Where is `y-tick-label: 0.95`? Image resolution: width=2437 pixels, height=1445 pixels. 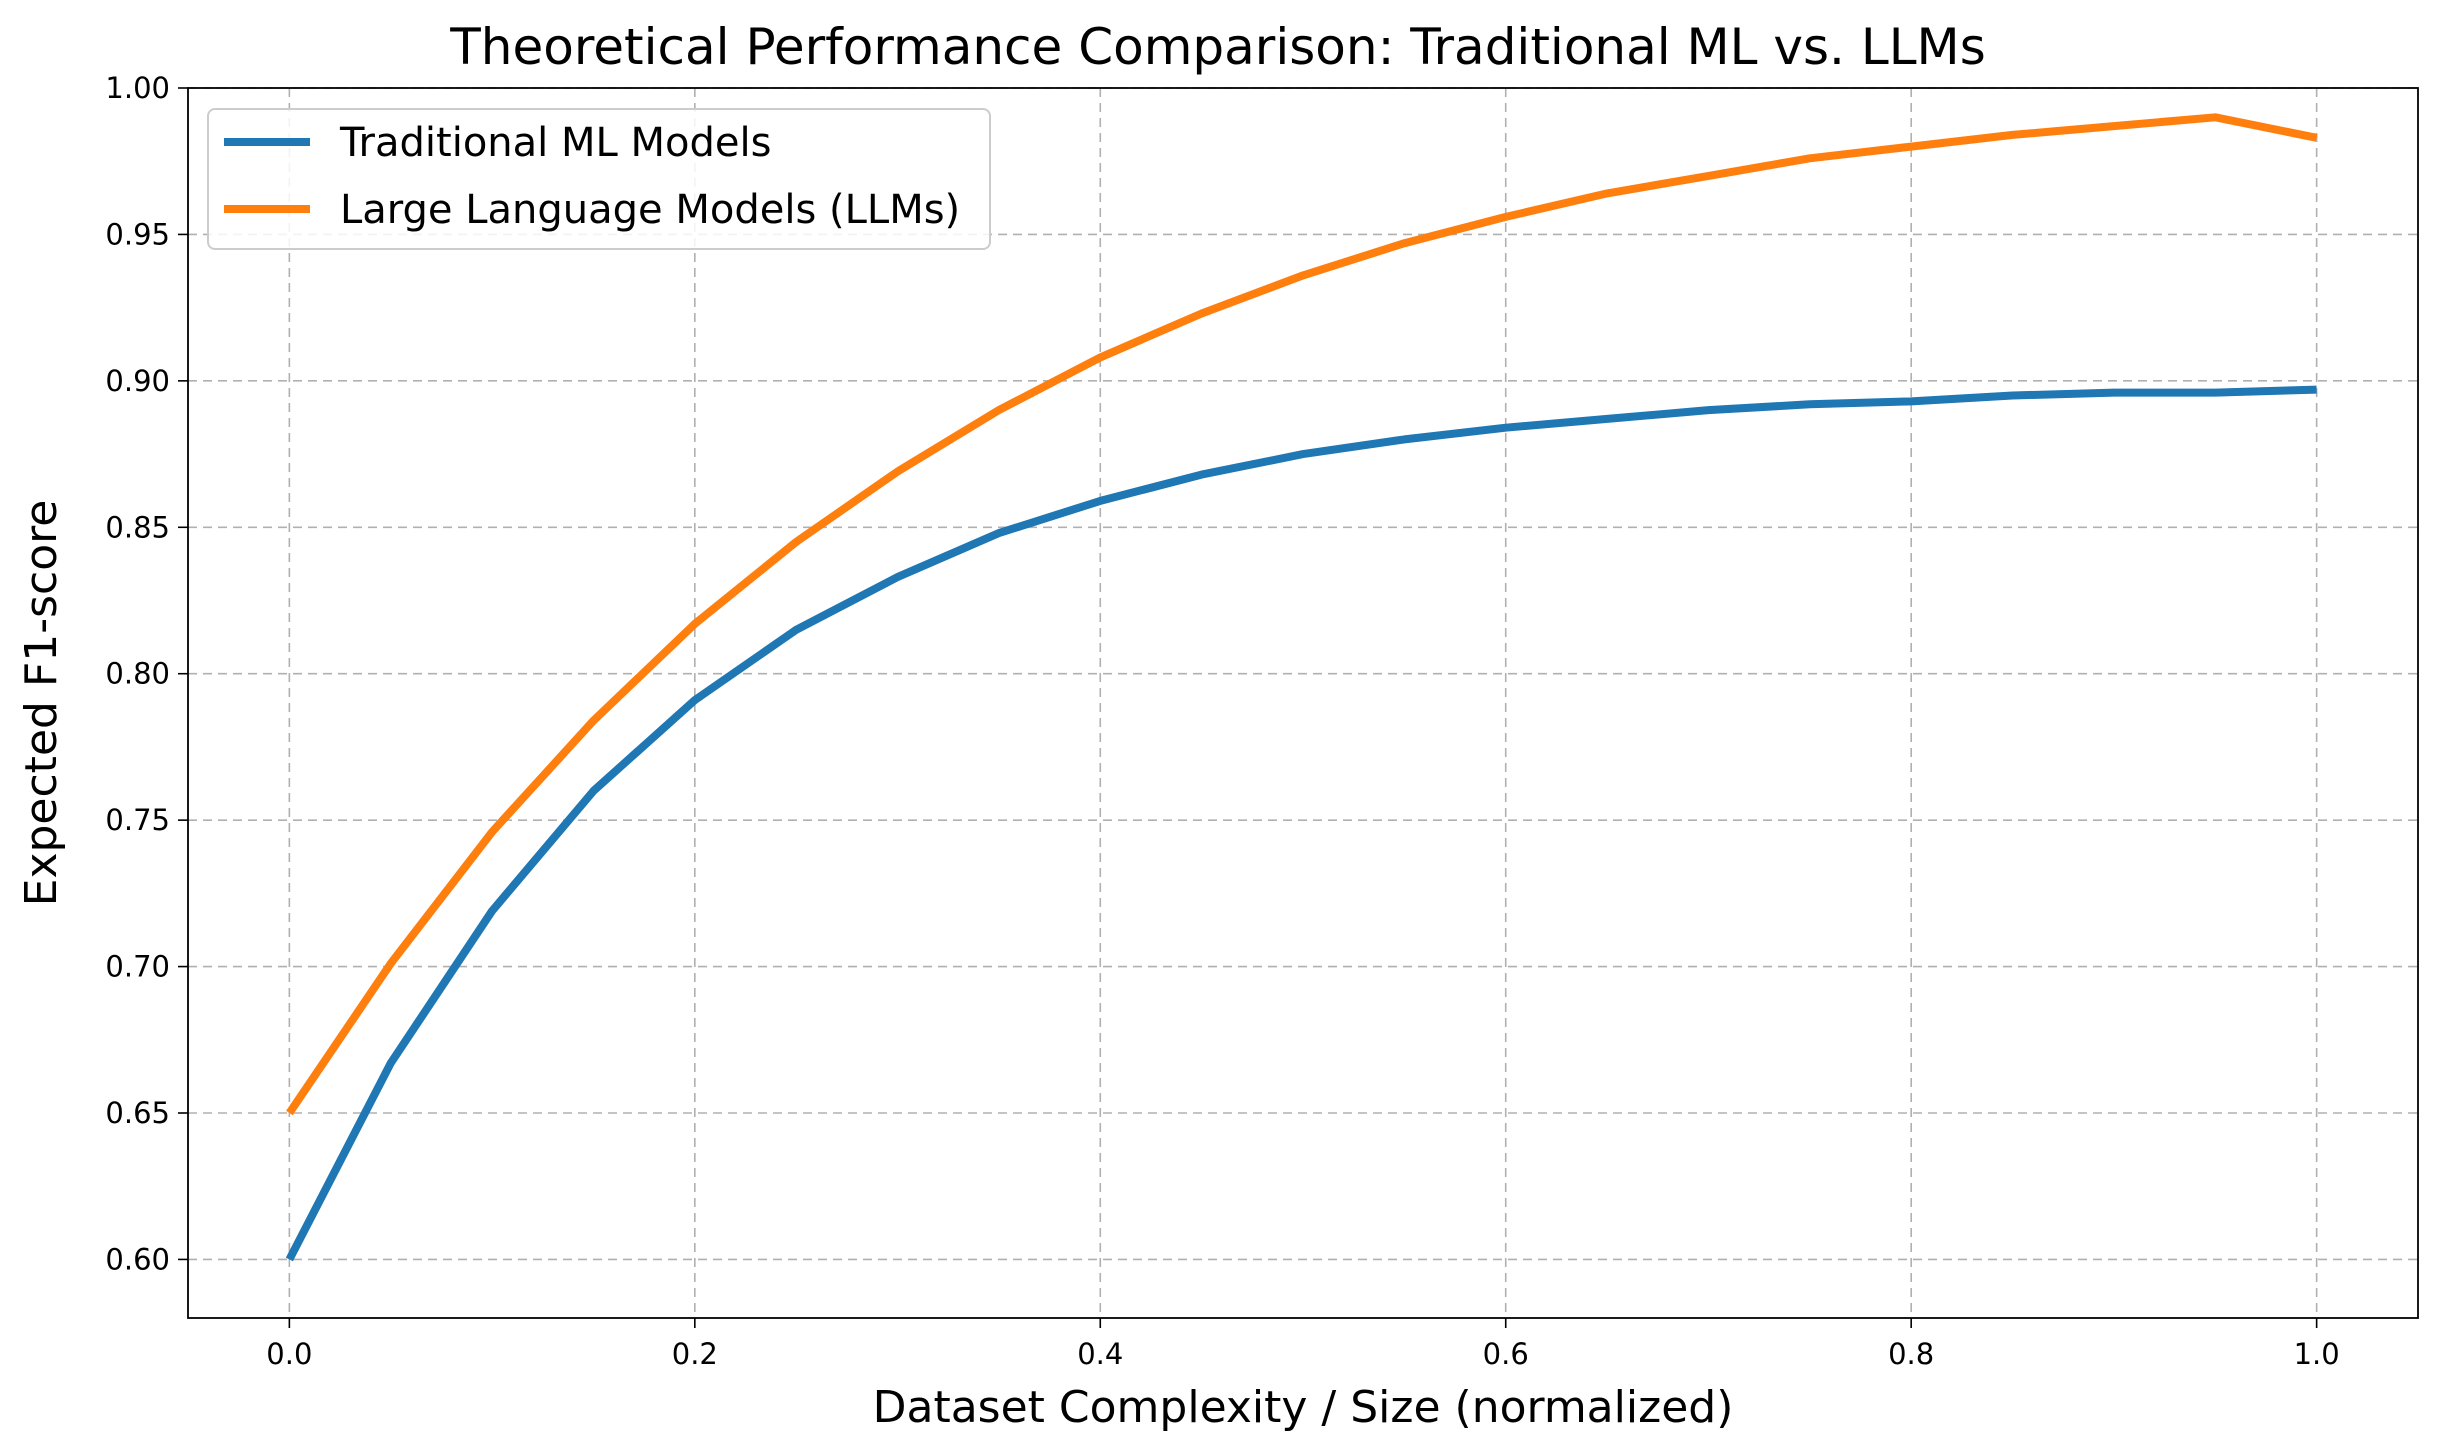 y-tick-label: 0.95 is located at coordinates (137, 234).